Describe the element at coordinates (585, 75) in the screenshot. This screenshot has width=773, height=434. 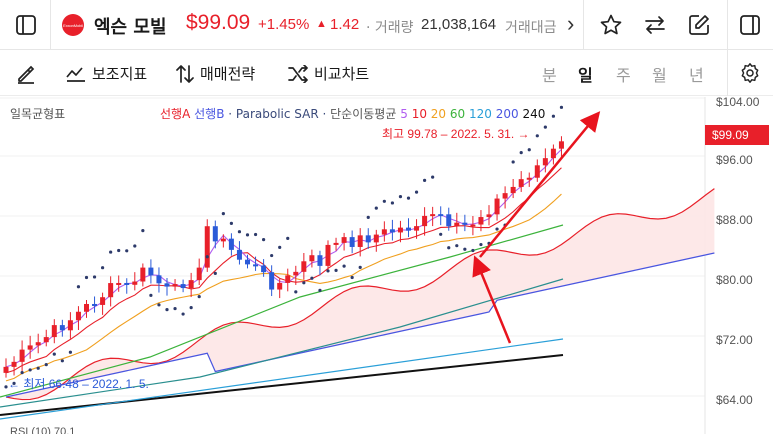
I see `period-day: 일` at that location.